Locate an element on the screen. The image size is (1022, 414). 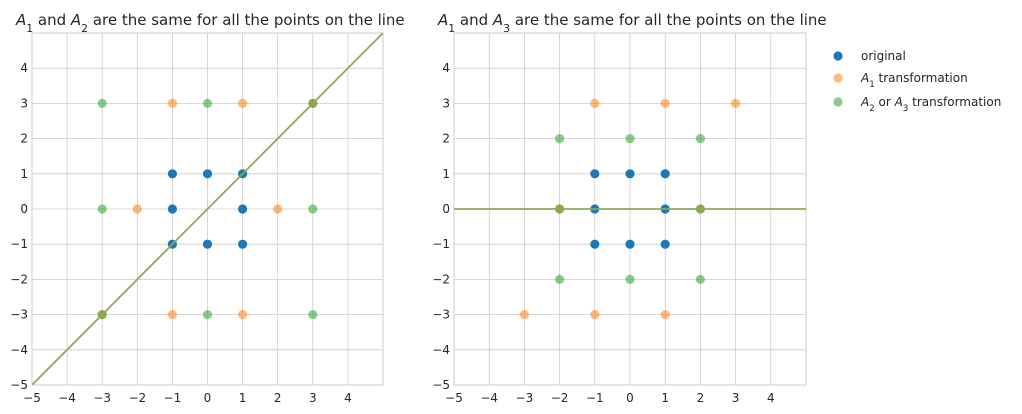
legend-label-a1: A1​ transformation is located at coordinates (914, 80).